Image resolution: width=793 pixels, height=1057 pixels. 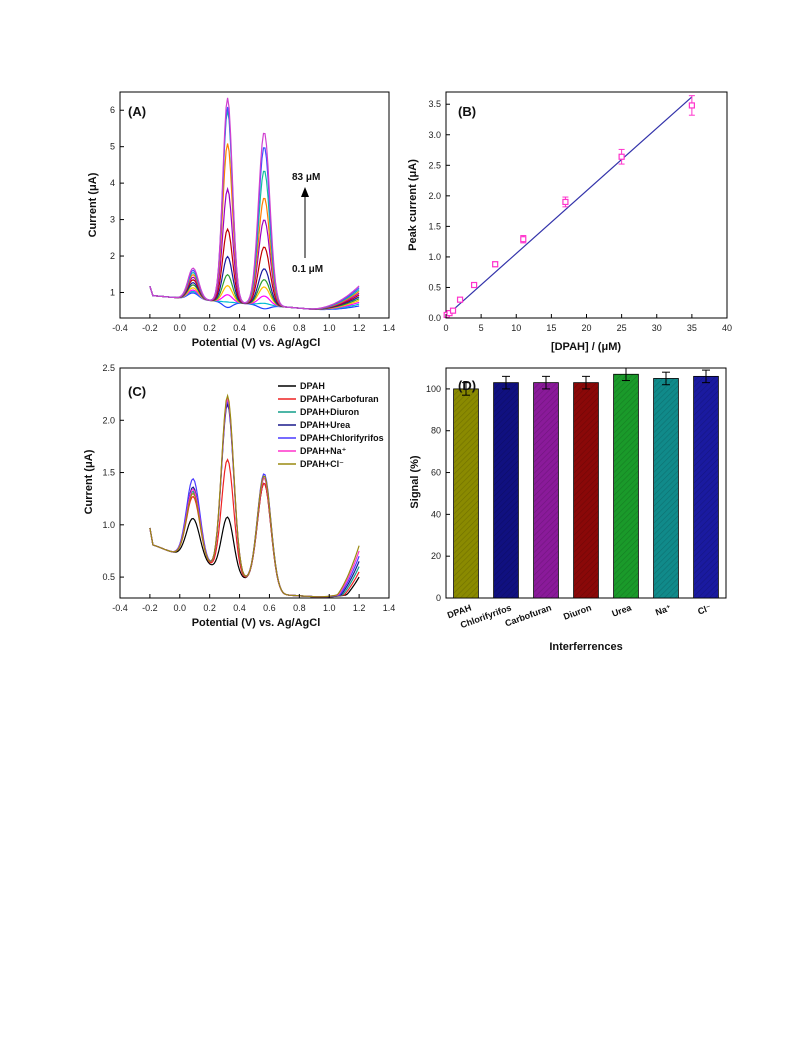 I want to click on panel-a-xtick-label: 0.0, so click(x=180, y=328).